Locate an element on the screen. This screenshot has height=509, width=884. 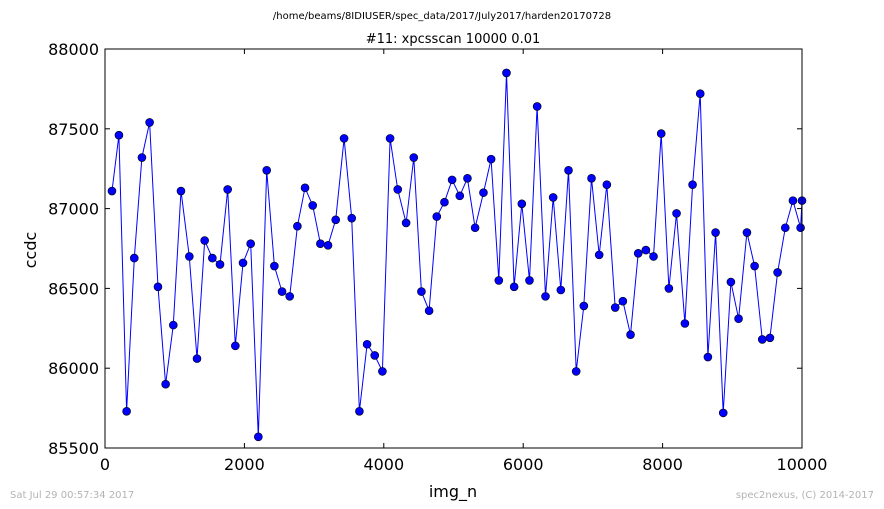
chart-title: #11: xpcsscan 10000 0.01 is located at coordinates (453, 39).